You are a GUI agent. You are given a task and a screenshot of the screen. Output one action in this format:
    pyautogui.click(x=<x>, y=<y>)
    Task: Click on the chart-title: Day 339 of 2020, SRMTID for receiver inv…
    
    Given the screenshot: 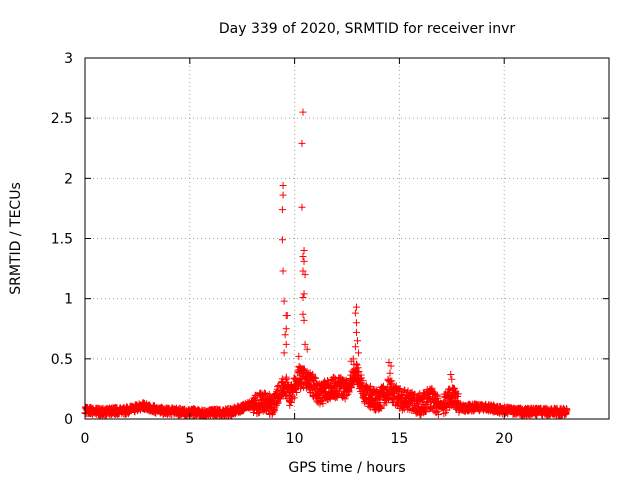 What is the action you would take?
    pyautogui.click(x=367, y=29)
    